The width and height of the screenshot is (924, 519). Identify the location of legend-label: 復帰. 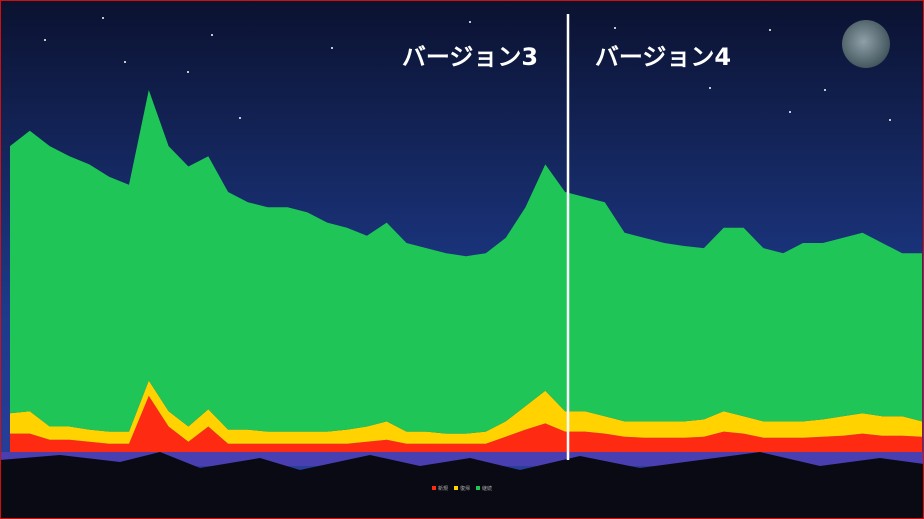
(465, 488).